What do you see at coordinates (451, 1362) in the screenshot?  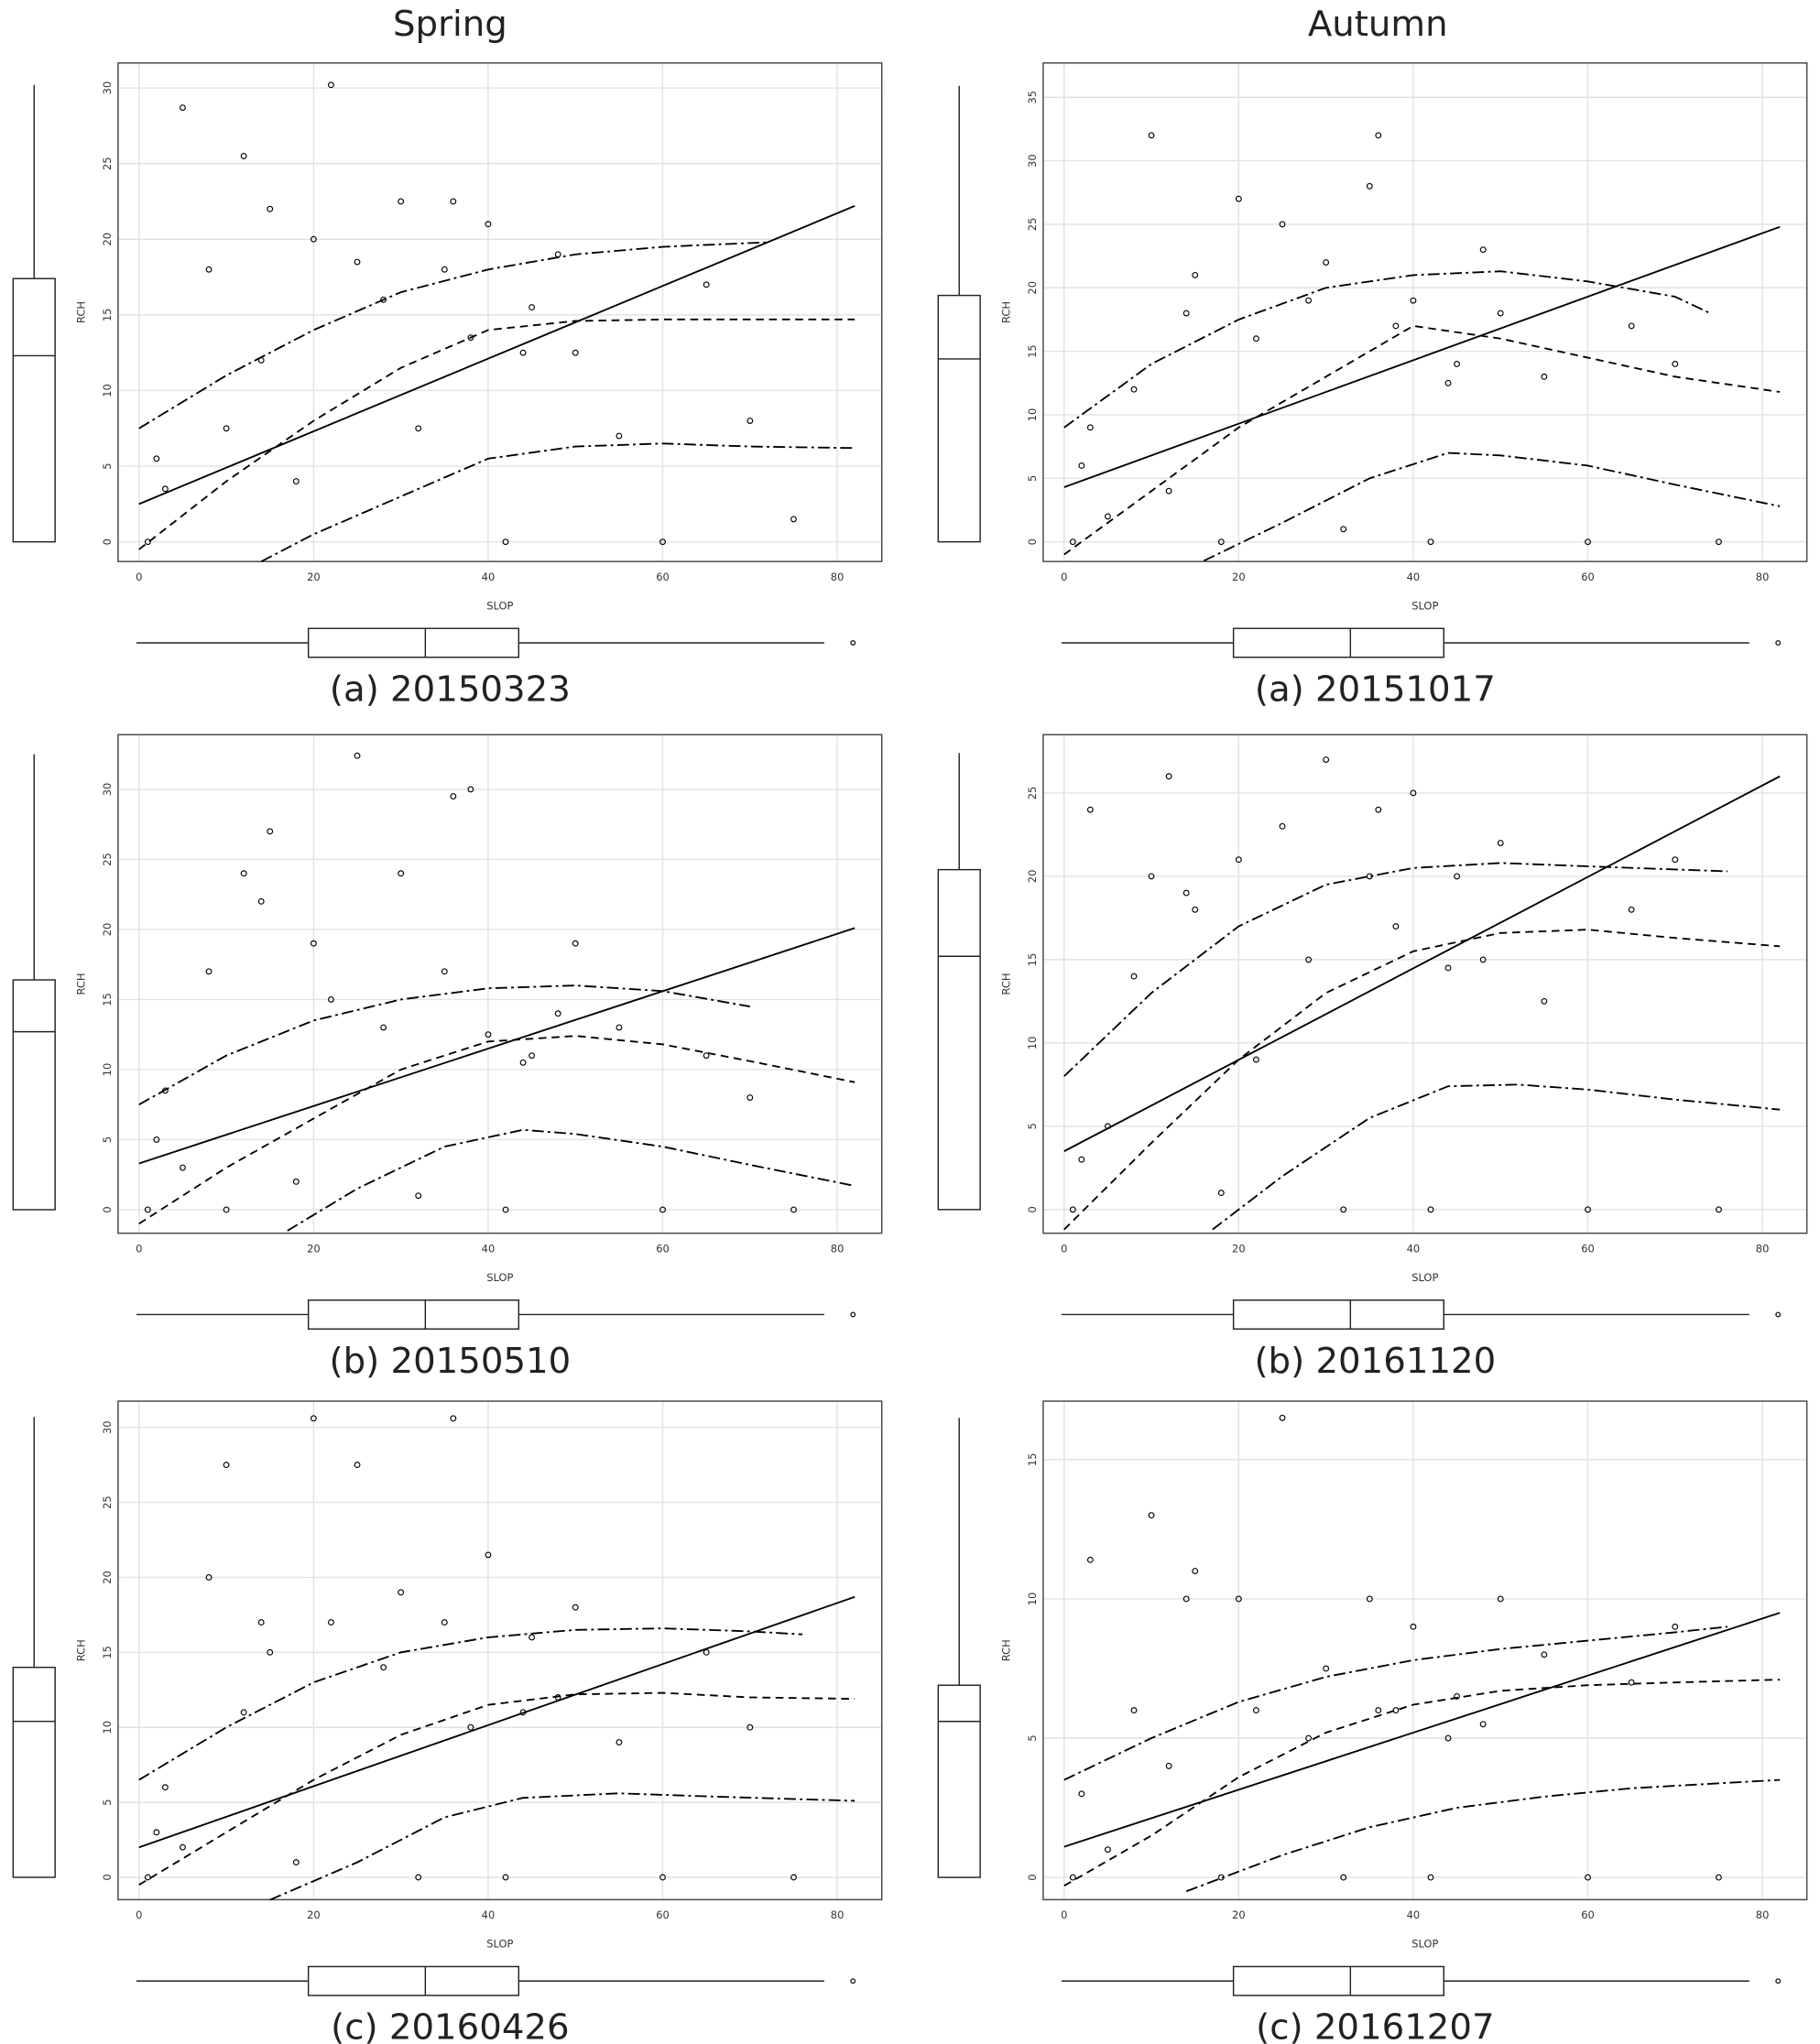 I see `panel-title: (b) 20150510` at bounding box center [451, 1362].